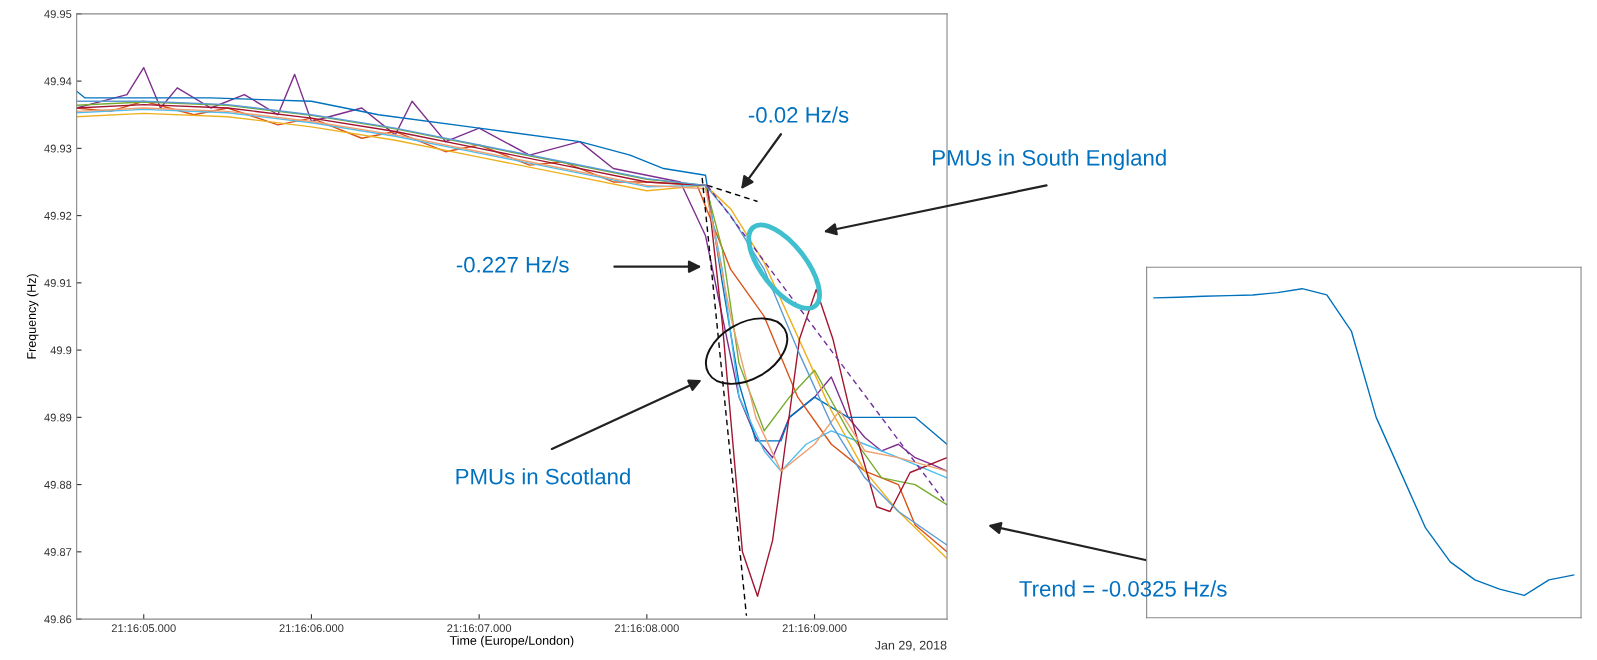  I want to click on annotation: PMUs in Scotland, so click(543, 476).